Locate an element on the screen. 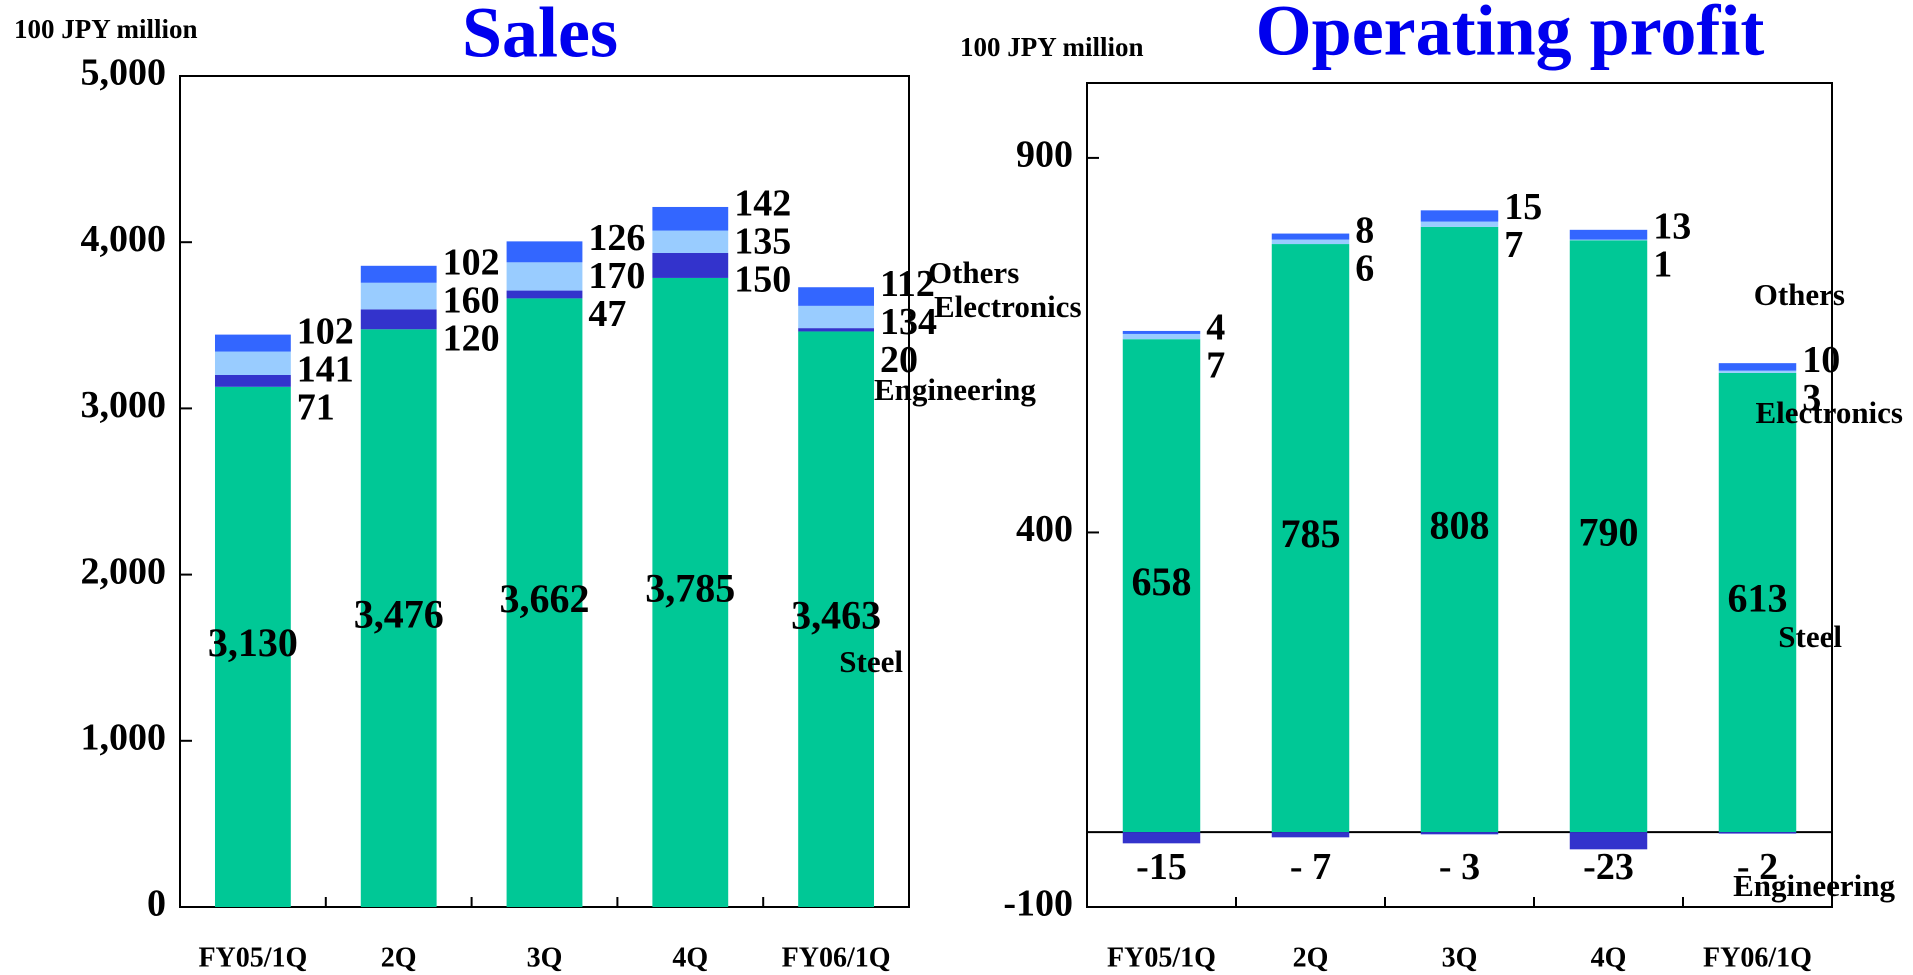 This screenshot has width=1913, height=975. data-label: - 2 is located at coordinates (1757, 867).